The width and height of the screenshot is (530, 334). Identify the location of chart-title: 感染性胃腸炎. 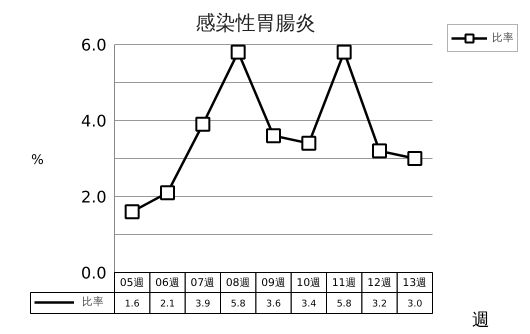
(256, 22).